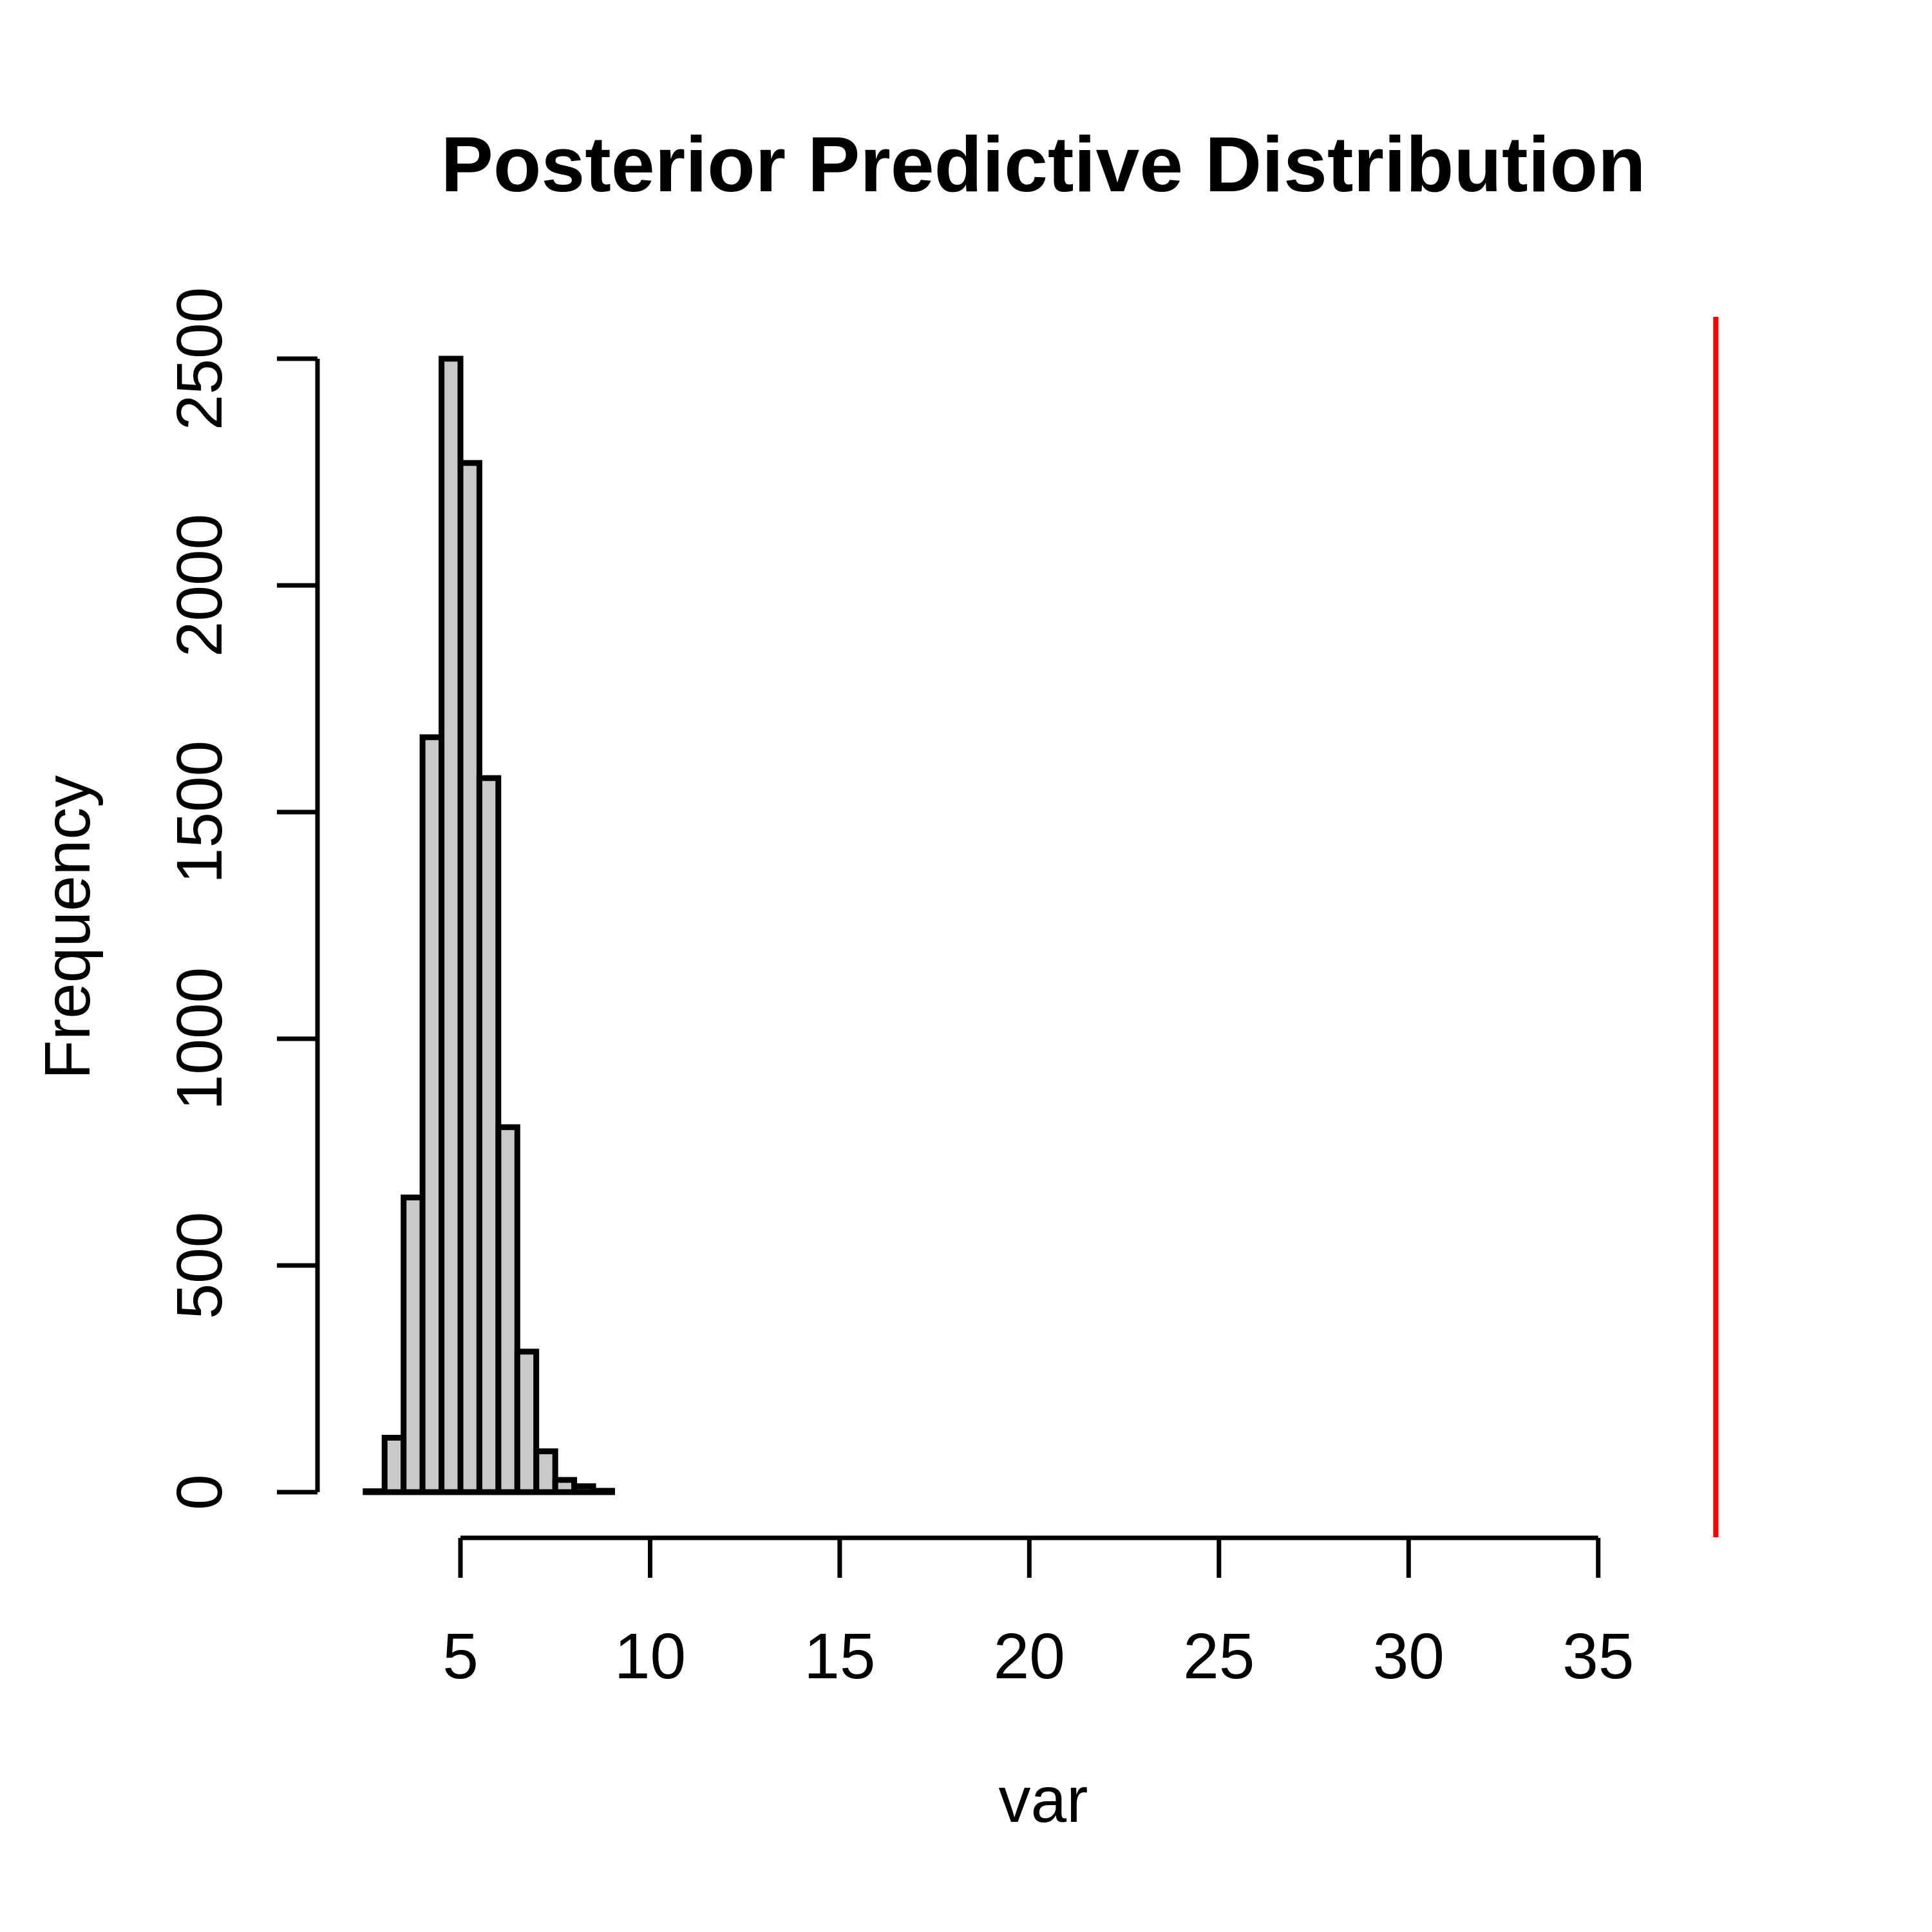 Image resolution: width=1932 pixels, height=1932 pixels. Describe the element at coordinates (242, 899) in the screenshot. I see `y-axis: 0 500 1000 1500 2000 2500` at that location.